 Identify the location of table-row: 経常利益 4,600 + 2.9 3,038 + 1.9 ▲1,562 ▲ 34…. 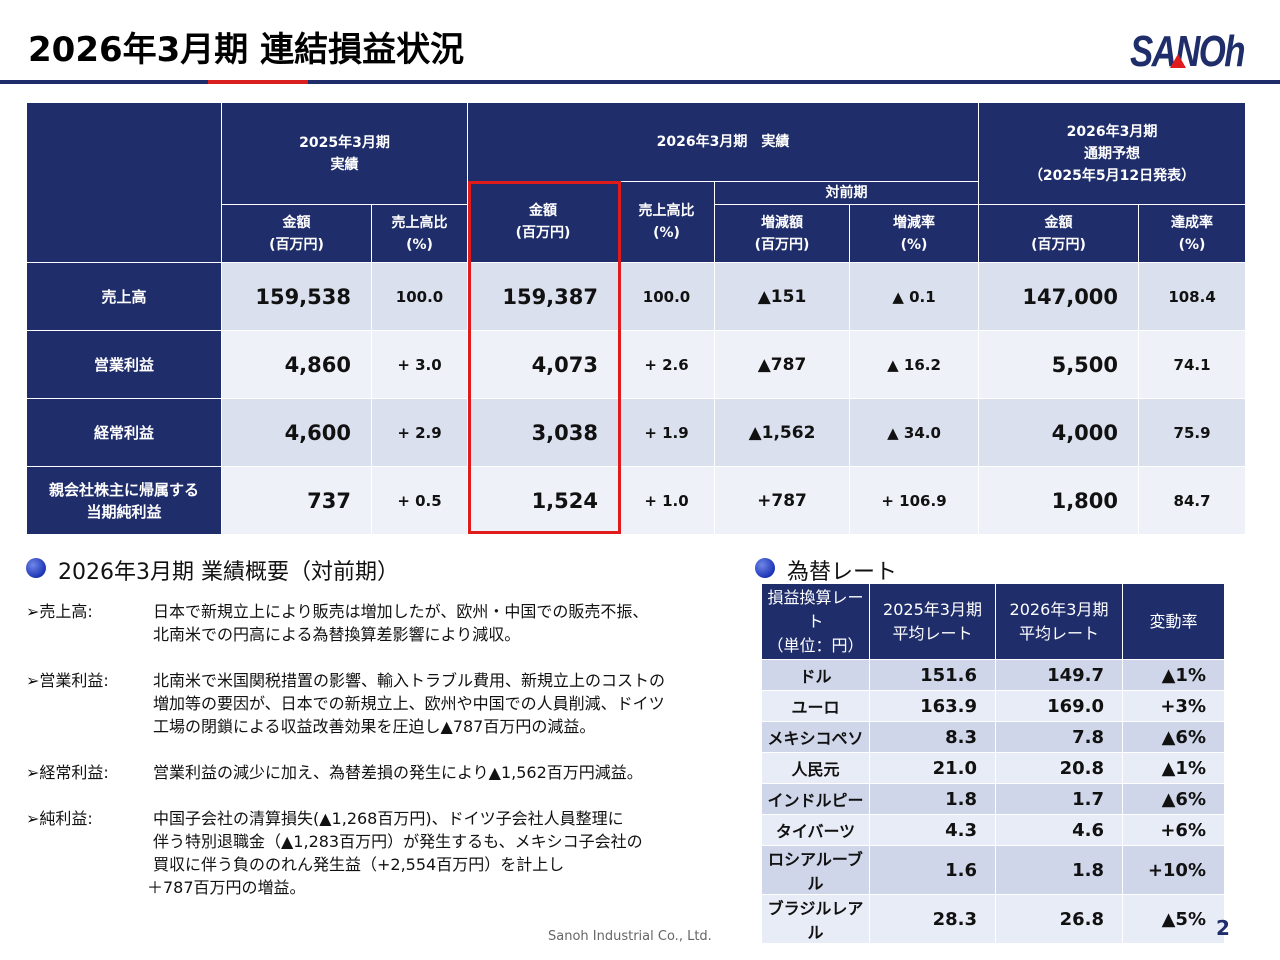
(636, 432).